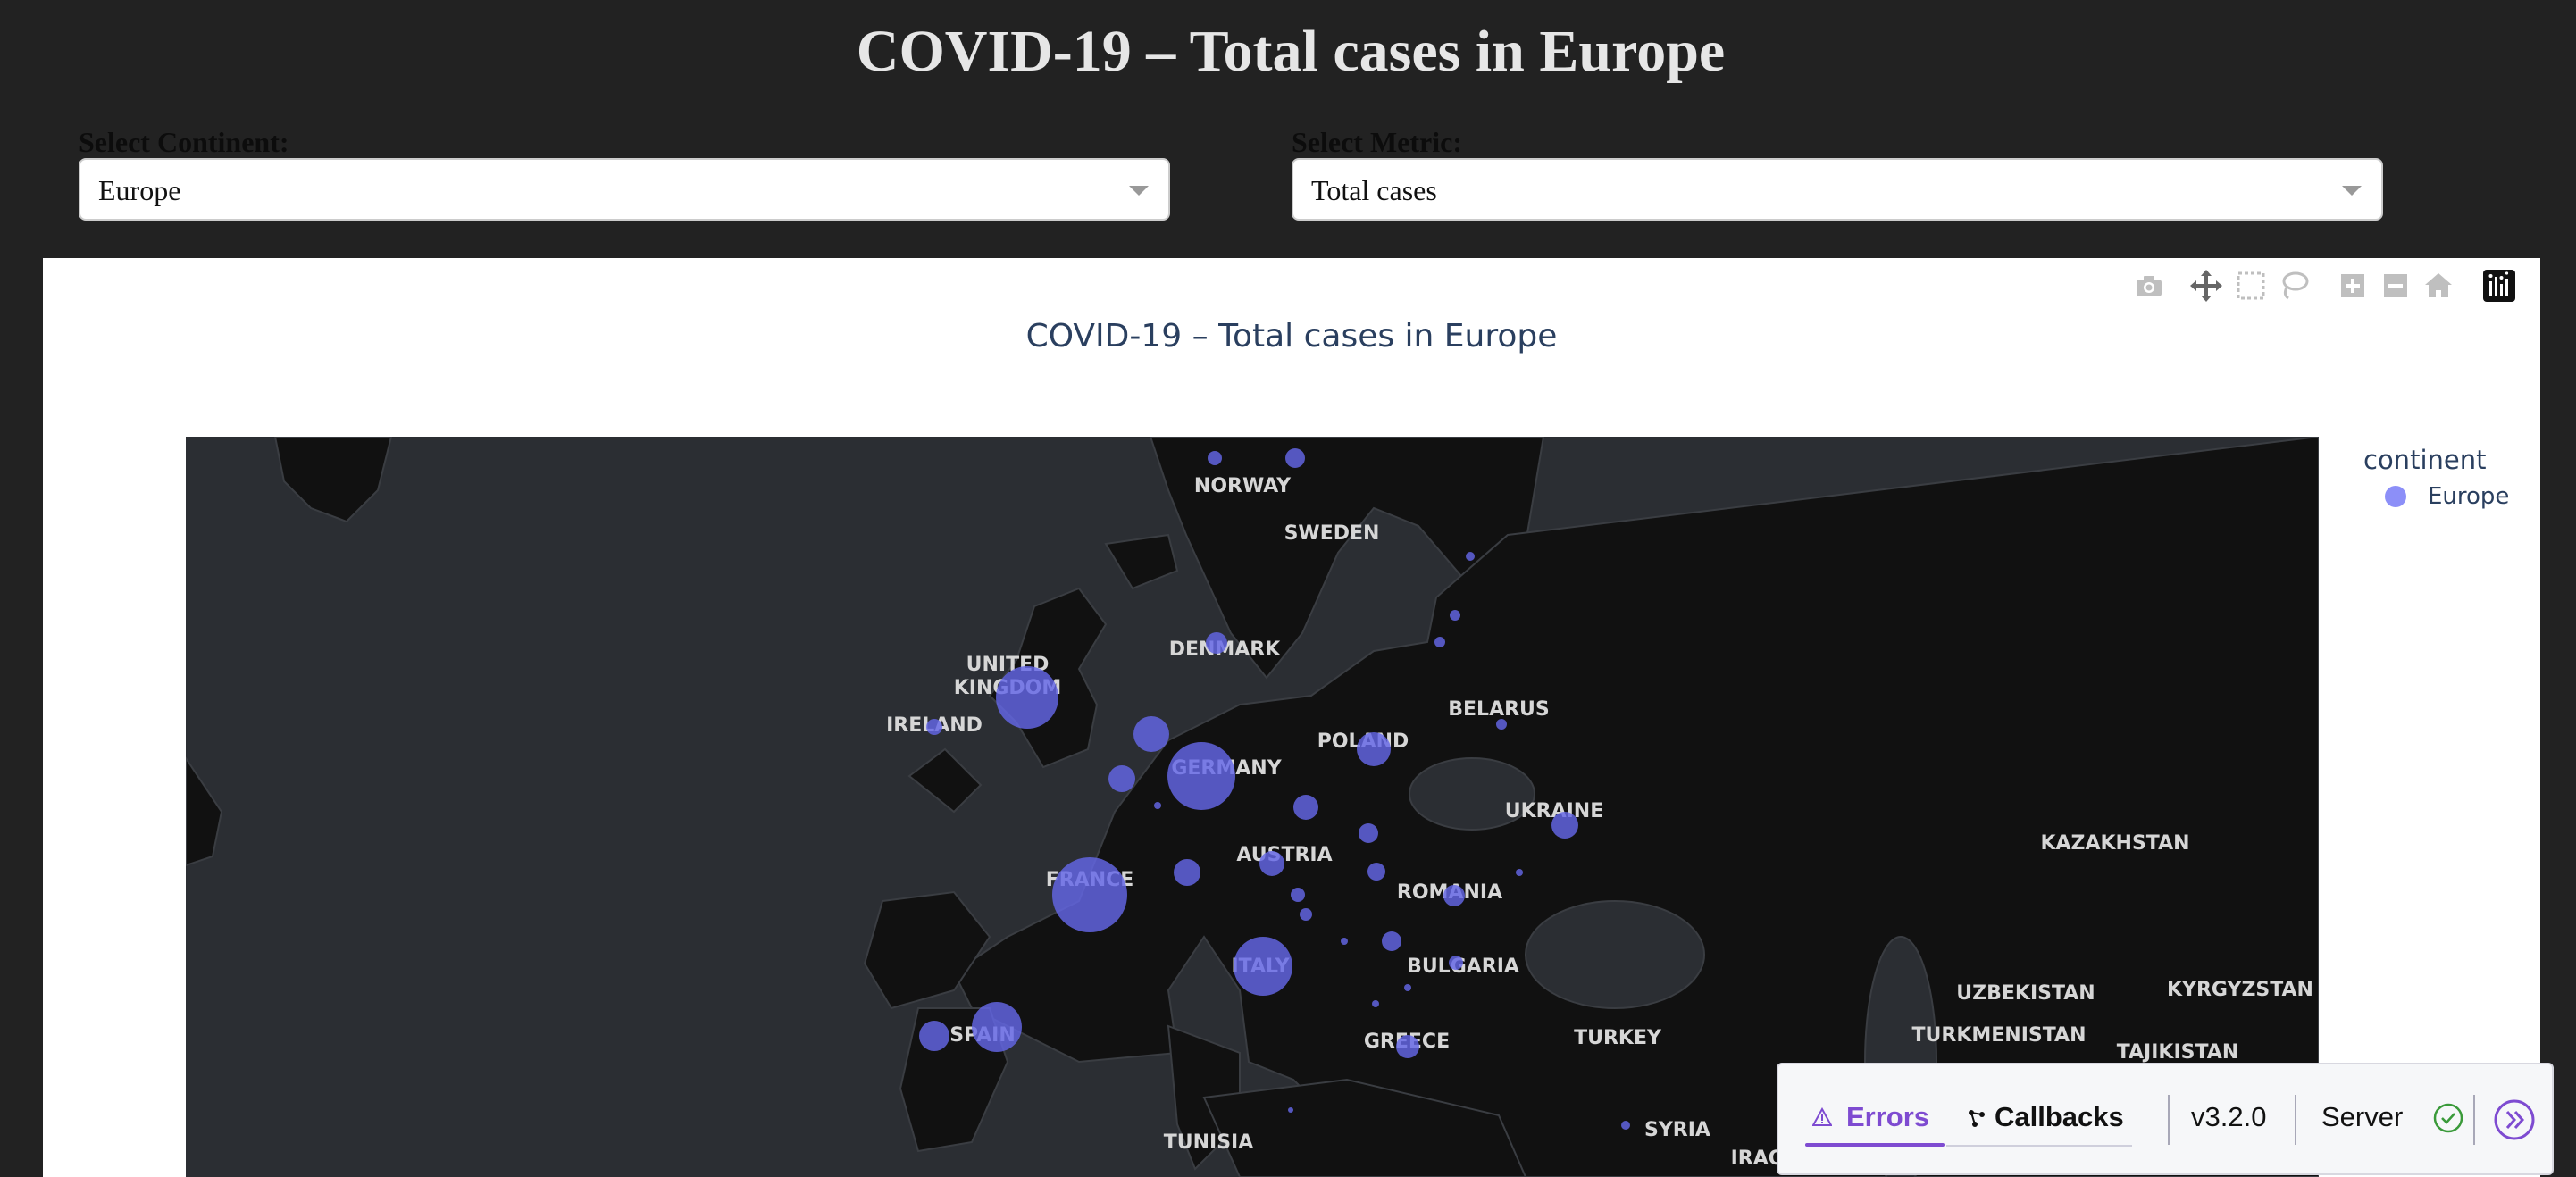  What do you see at coordinates (2149, 286) in the screenshot?
I see `camera-icon` at bounding box center [2149, 286].